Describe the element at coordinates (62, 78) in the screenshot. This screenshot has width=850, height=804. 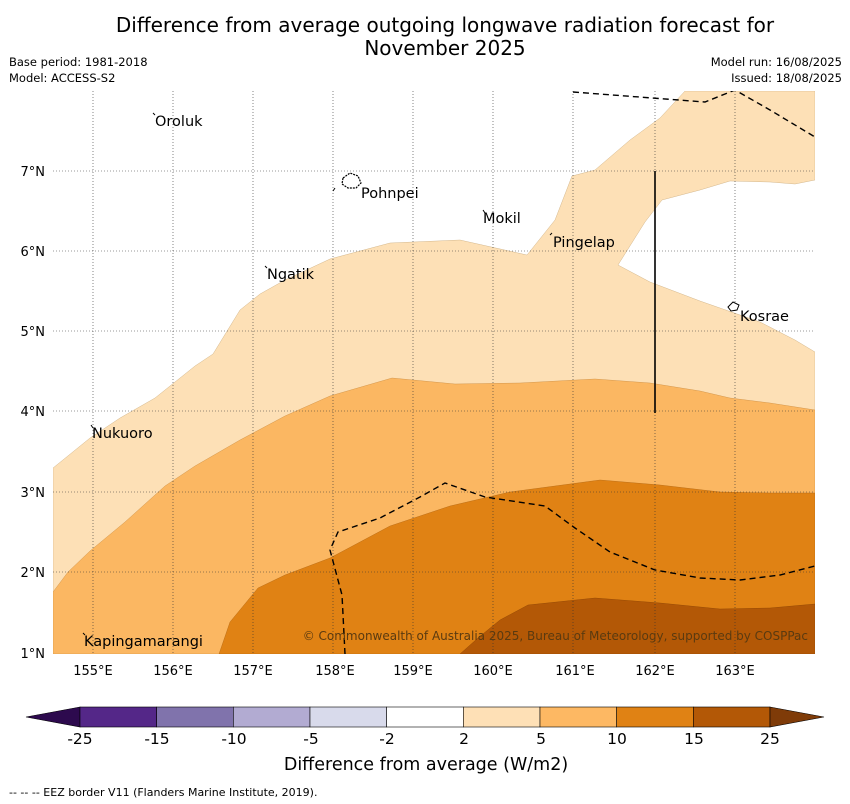
I see `model-name: Model: ACCESS-S2` at that location.